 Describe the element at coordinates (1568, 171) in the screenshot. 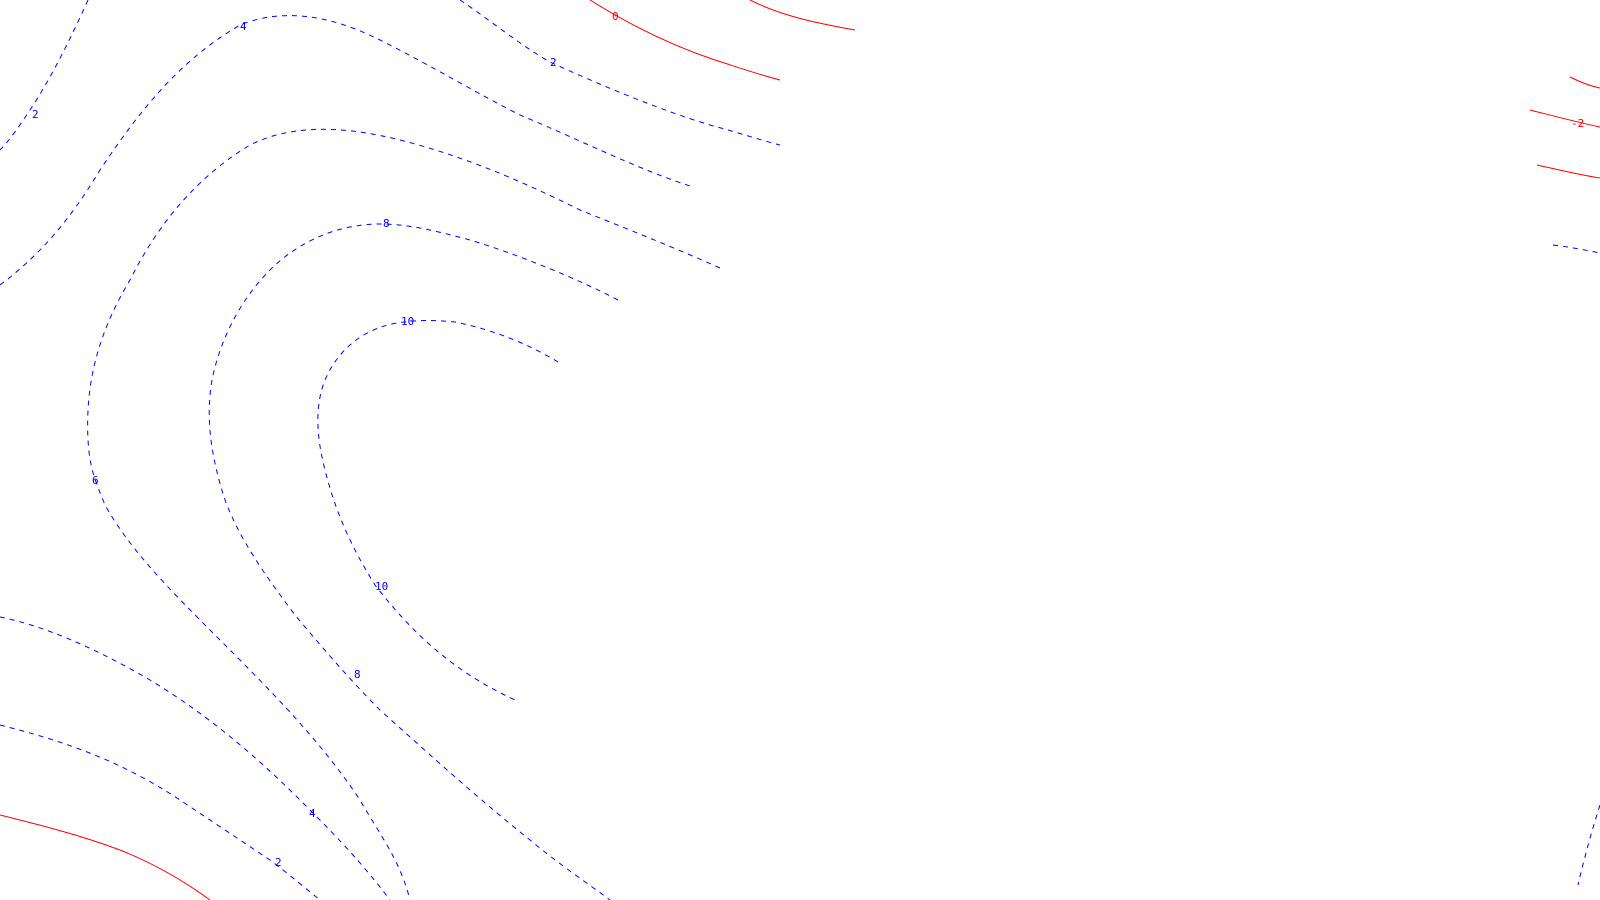

I see `contour-line-neg2-right-lower` at that location.